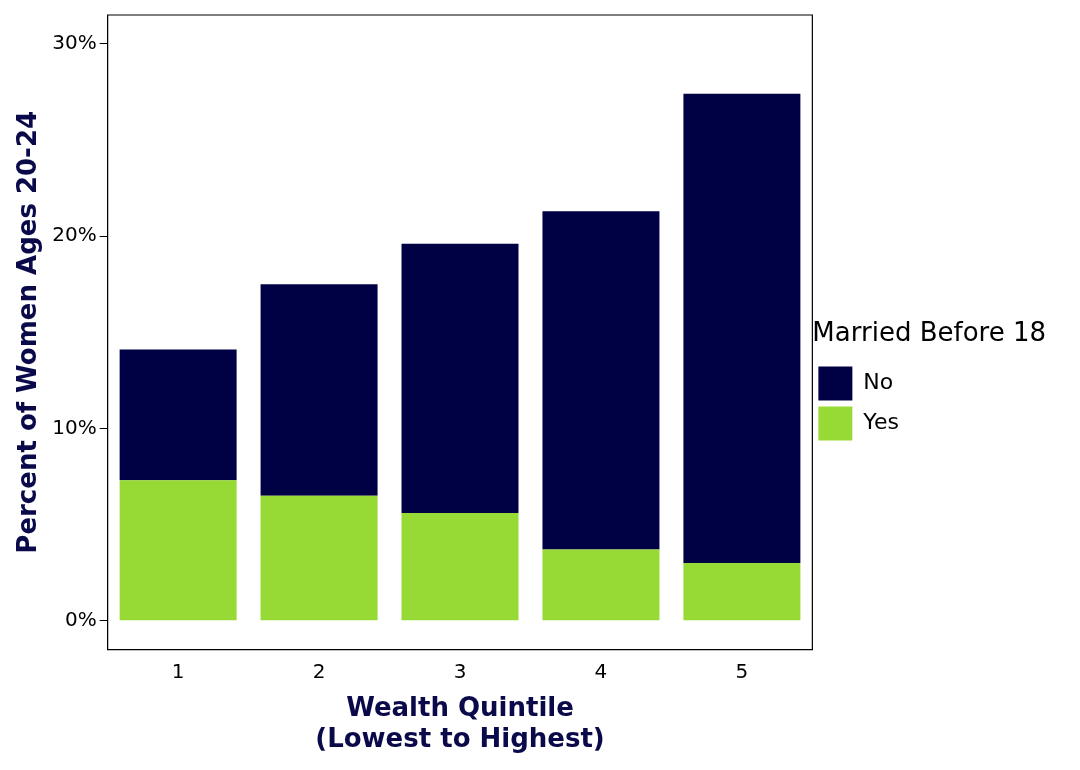 The image size is (1080, 770). Describe the element at coordinates (80, 618) in the screenshot. I see `y-tick-label: 0%` at that location.